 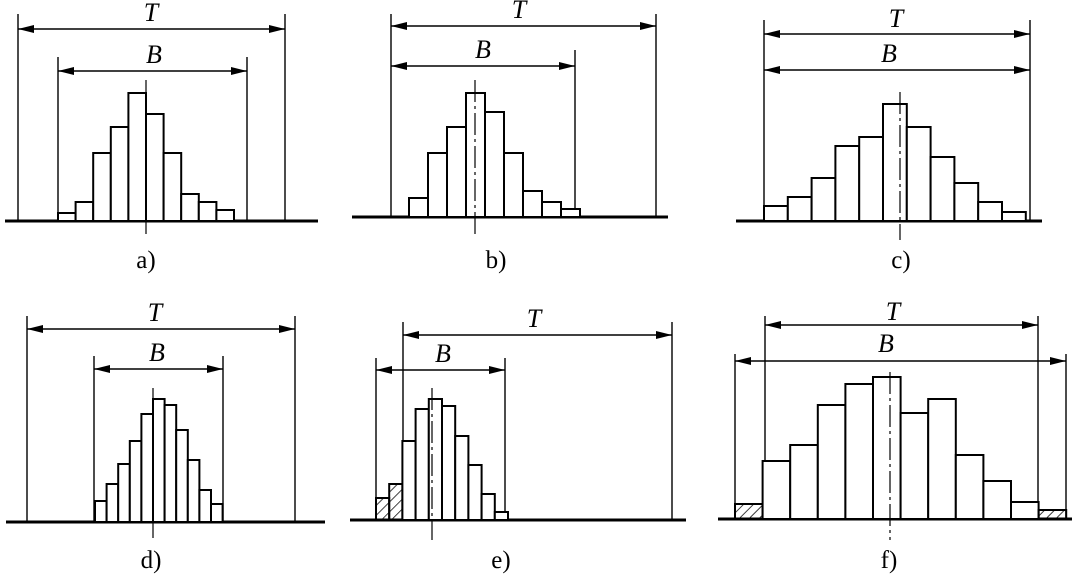 What do you see at coordinates (145, 260) in the screenshot?
I see `caption: a)` at bounding box center [145, 260].